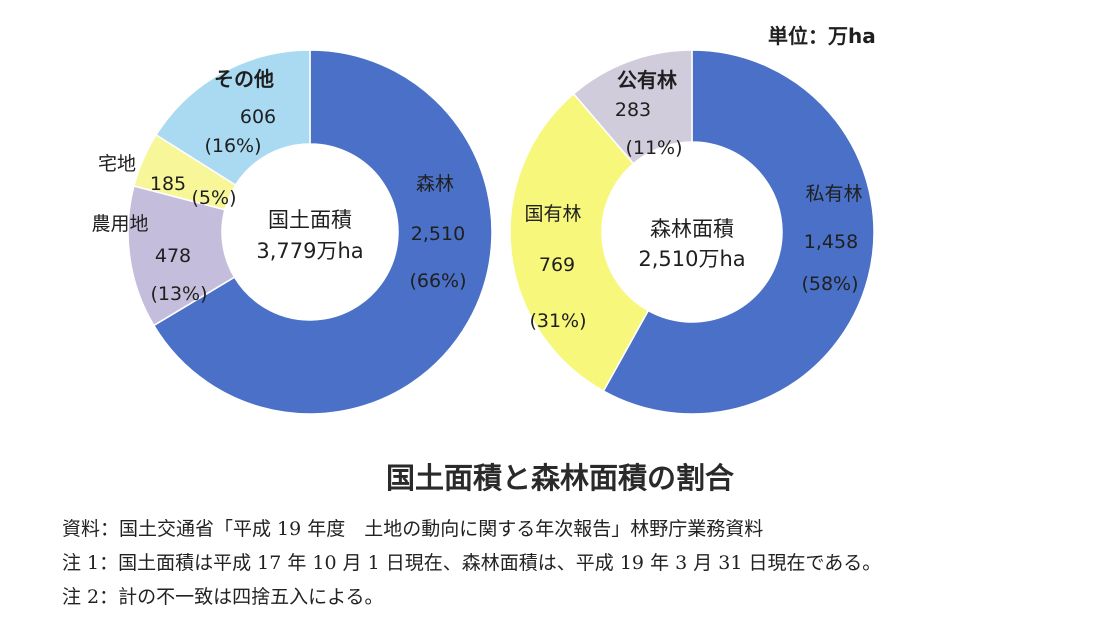  I want to click on land-center-title: 国土面積, so click(310, 220).